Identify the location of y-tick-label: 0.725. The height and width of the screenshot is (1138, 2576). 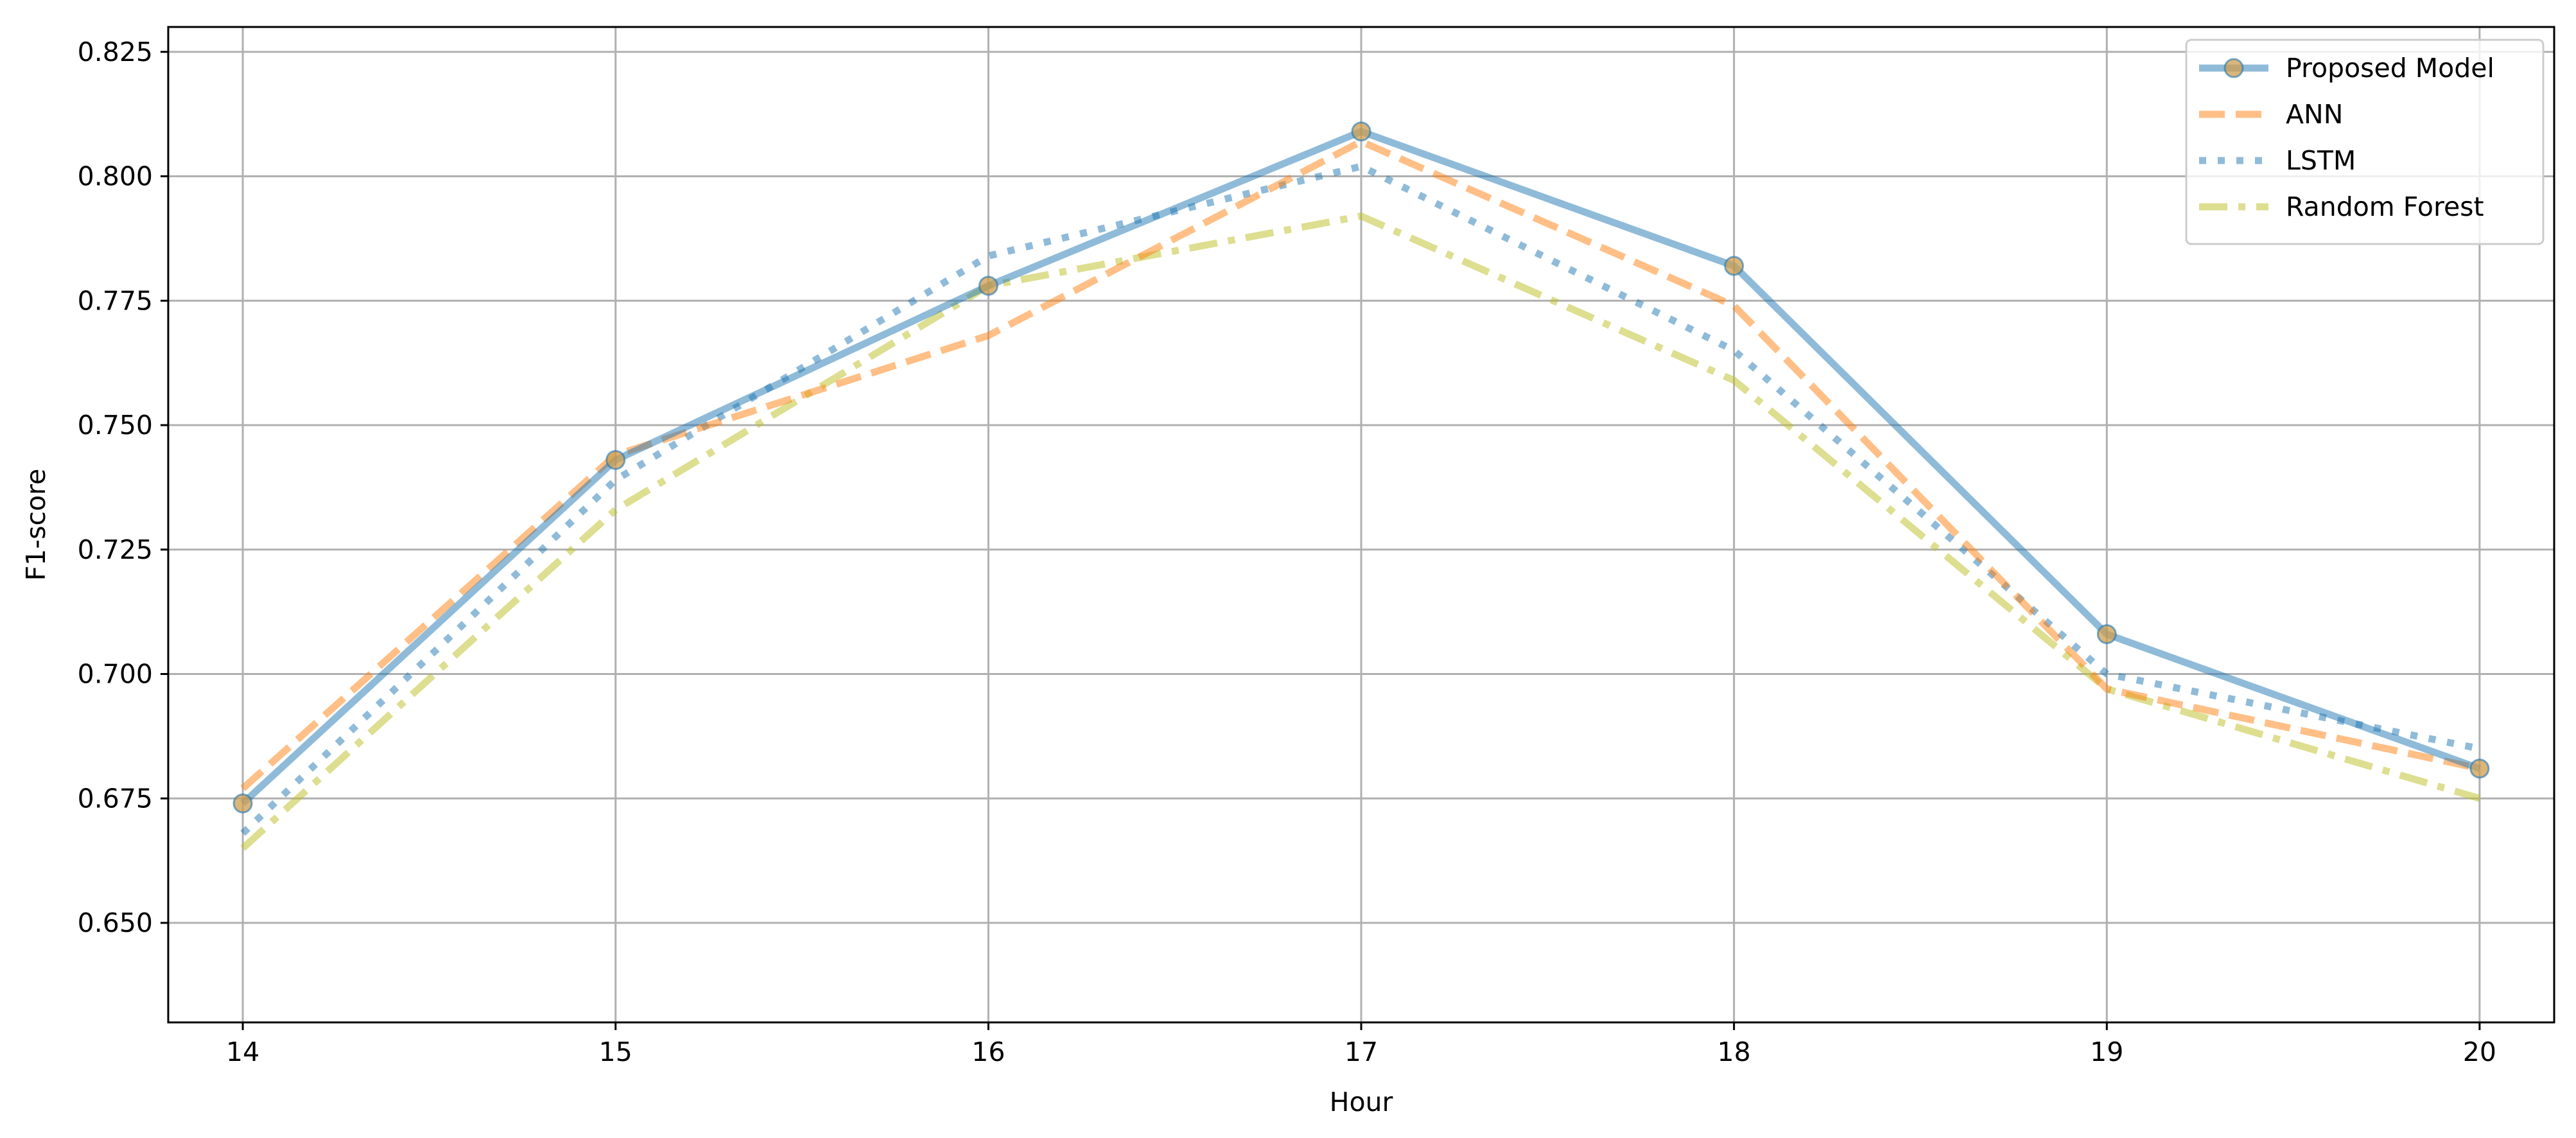
(115, 549).